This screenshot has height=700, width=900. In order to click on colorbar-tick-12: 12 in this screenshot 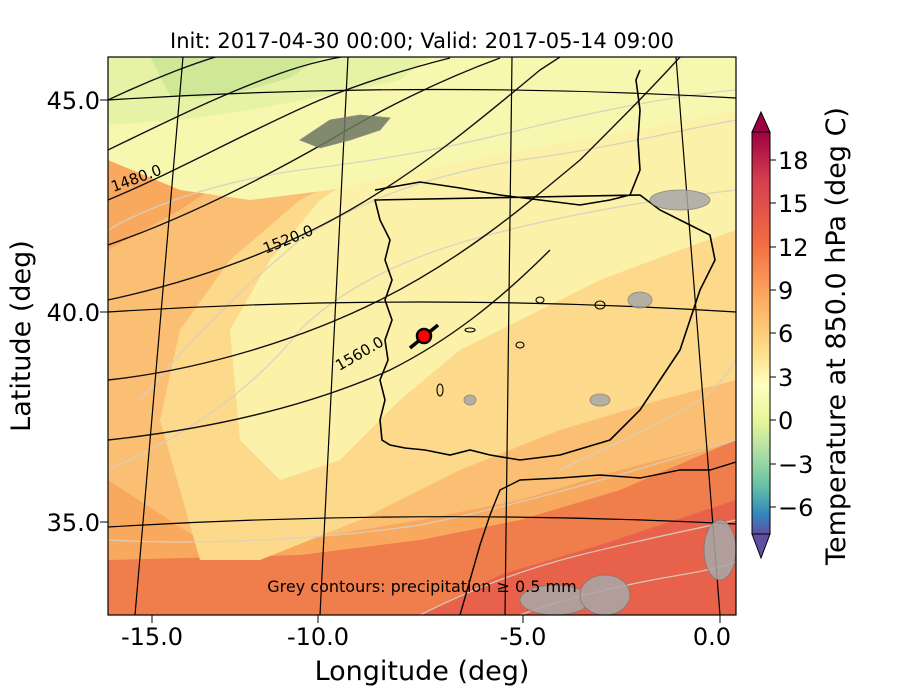, I will do `click(793, 248)`.